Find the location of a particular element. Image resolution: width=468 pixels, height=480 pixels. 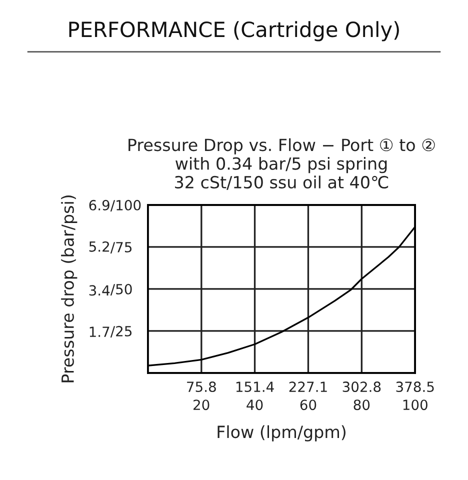

y-tick-label: 1.7 is located at coordinates (100, 331).